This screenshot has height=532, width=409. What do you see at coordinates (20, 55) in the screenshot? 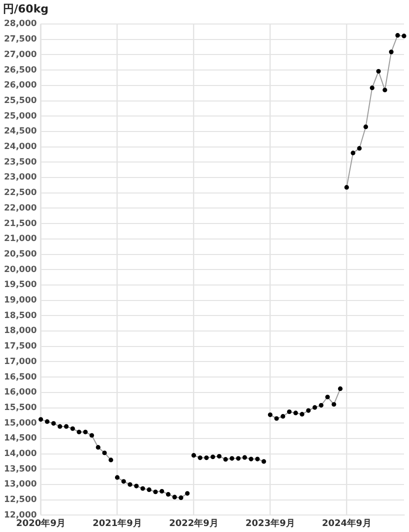
I see `y-tick-label: 27,000` at bounding box center [20, 55].